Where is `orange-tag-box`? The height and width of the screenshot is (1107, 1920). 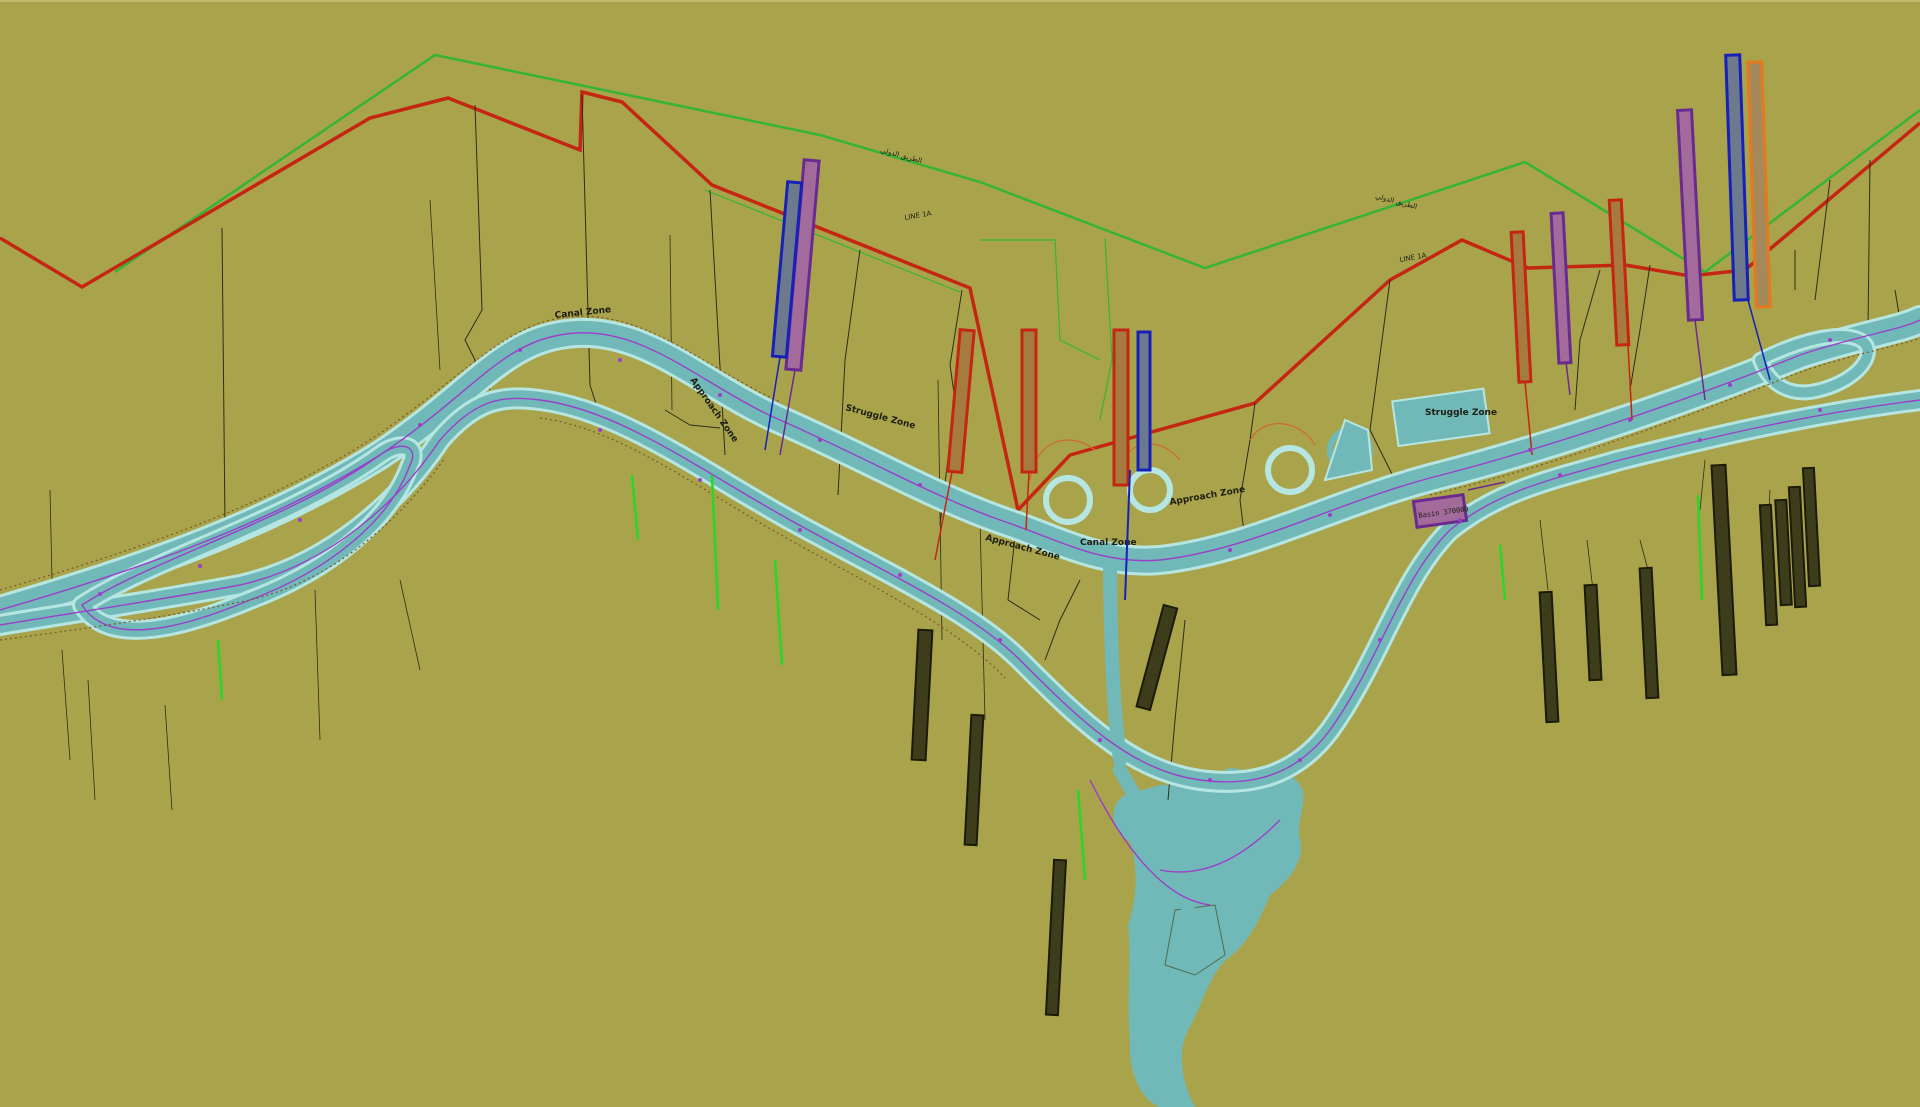 orange-tag-box is located at coordinates (1759, 184).